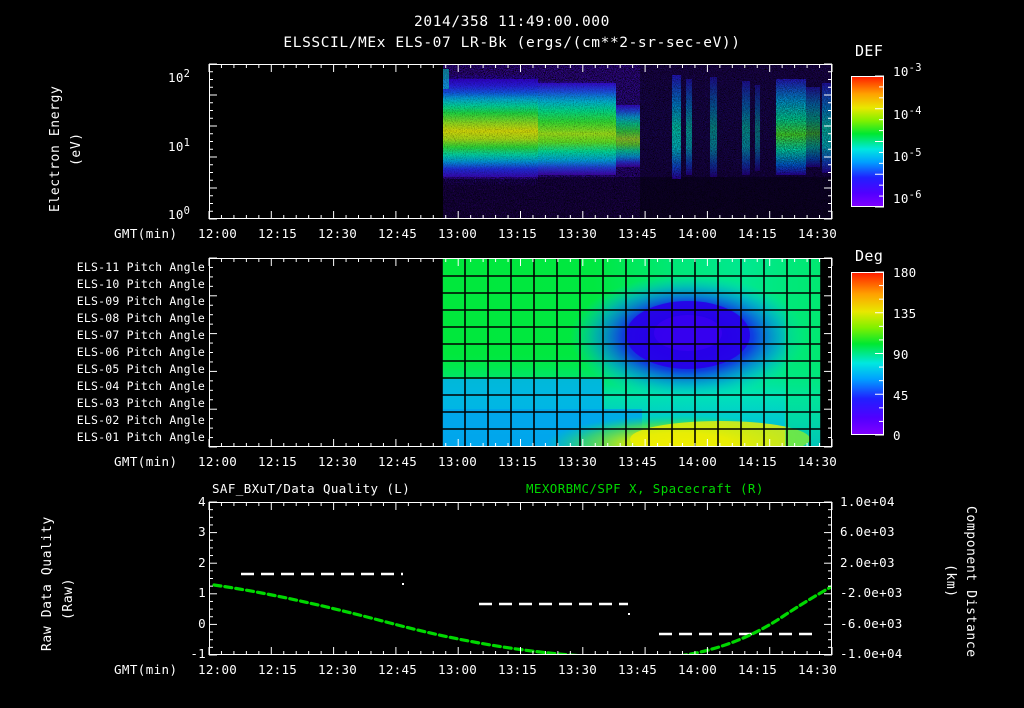 This screenshot has height=708, width=1024. Describe the element at coordinates (867, 353) in the screenshot. I see `deg-colorbar` at that location.